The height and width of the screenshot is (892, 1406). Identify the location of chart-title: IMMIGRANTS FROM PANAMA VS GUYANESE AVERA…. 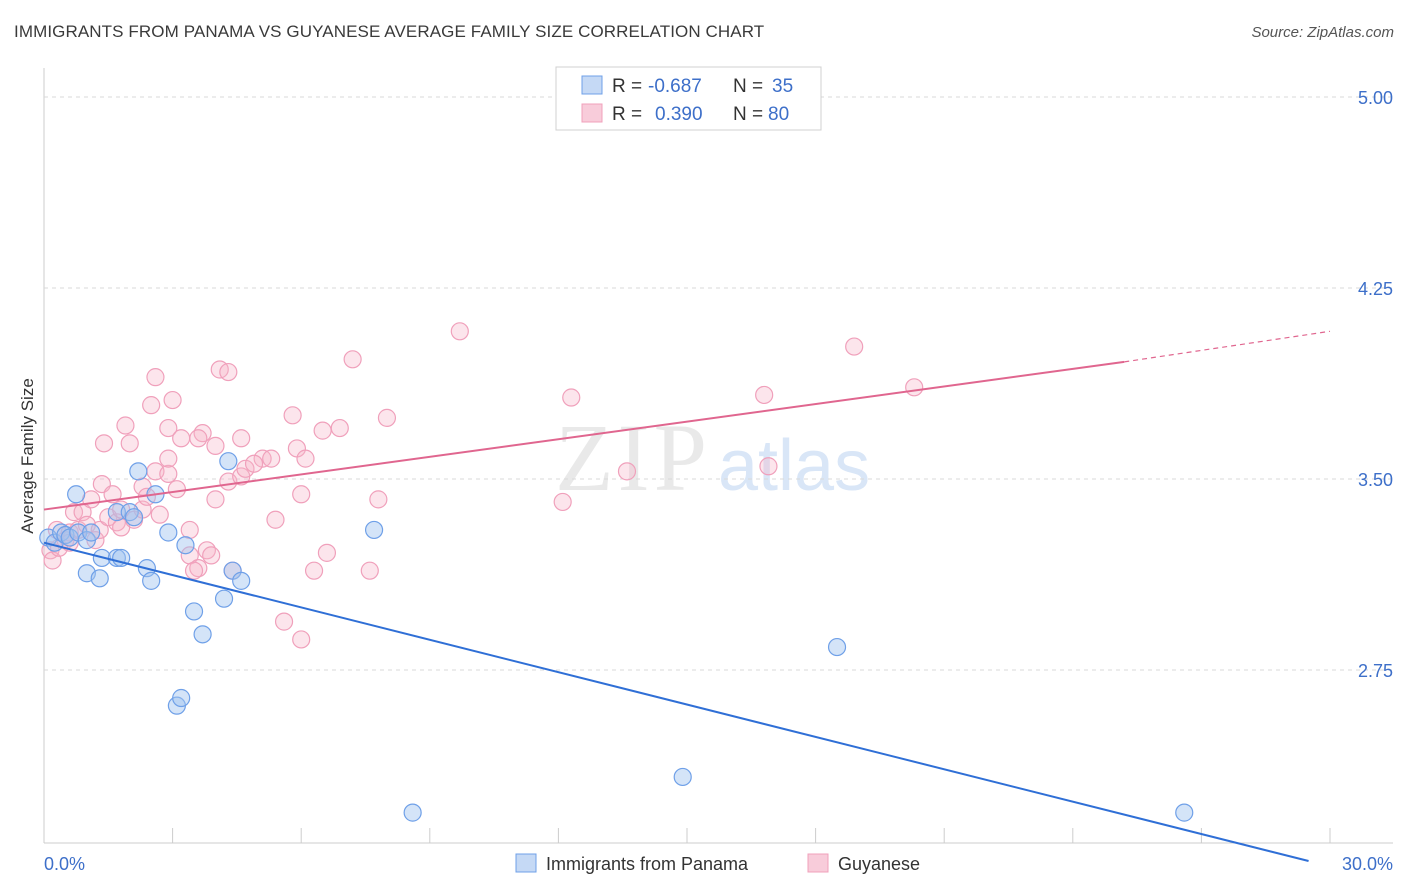
(389, 31).